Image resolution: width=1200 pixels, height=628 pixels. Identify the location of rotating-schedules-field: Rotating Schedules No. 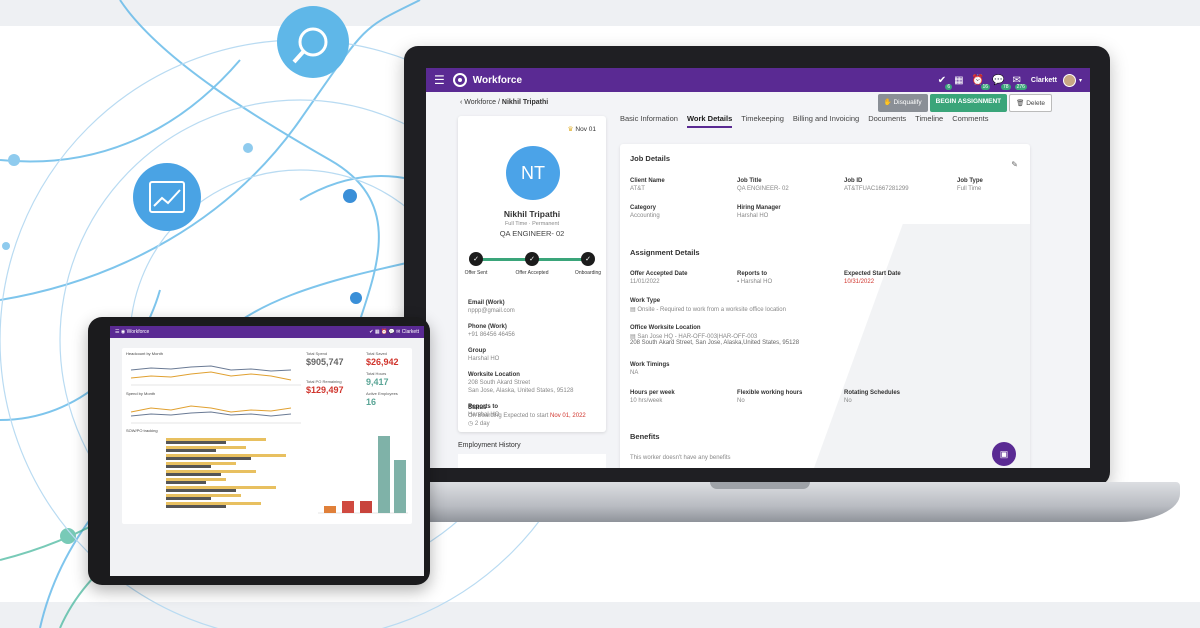
(872, 397).